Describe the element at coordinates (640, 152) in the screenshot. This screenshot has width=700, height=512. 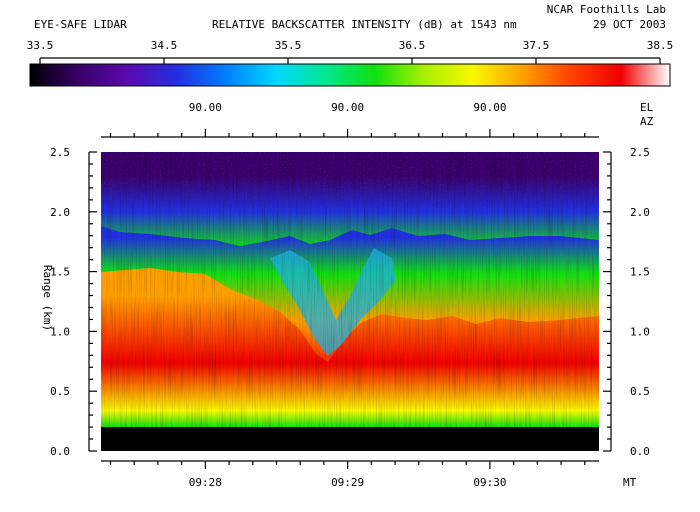
I see `y-tick-label-right: 2.5` at that location.